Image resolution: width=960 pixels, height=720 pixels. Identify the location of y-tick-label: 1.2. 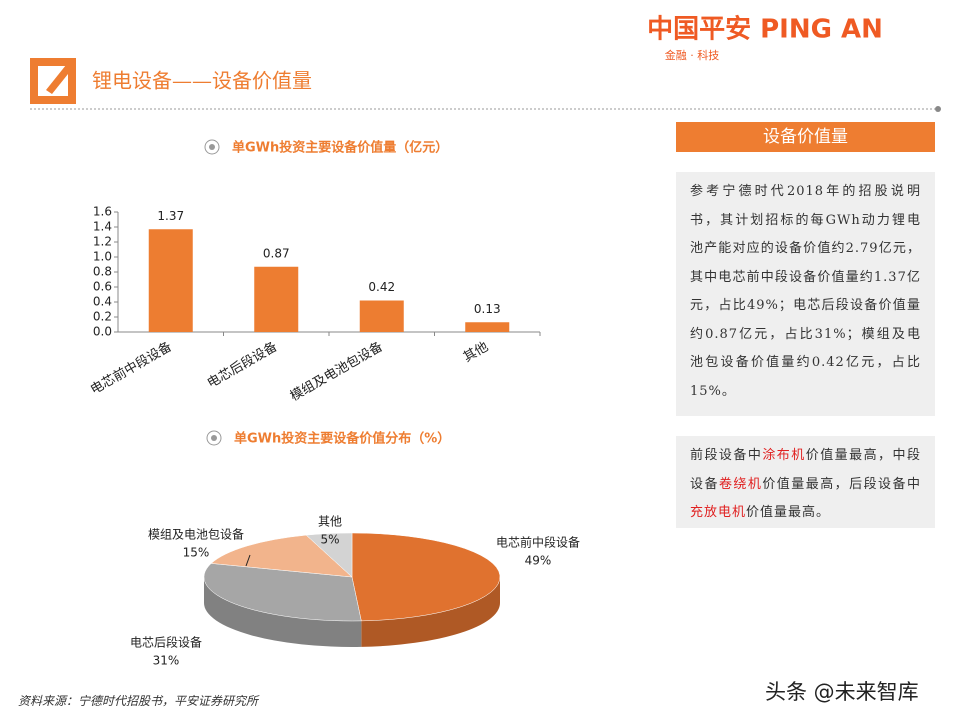
(102, 242).